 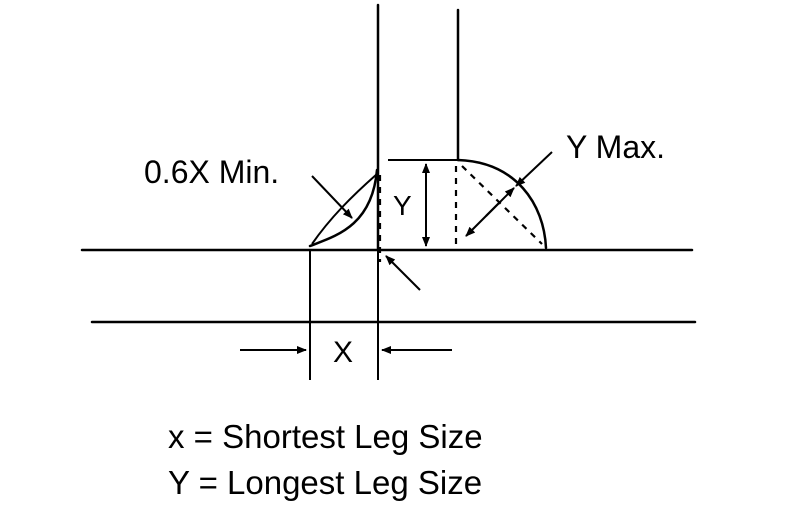 I want to click on min-throat-label: 0.6X Min., so click(x=211, y=172).